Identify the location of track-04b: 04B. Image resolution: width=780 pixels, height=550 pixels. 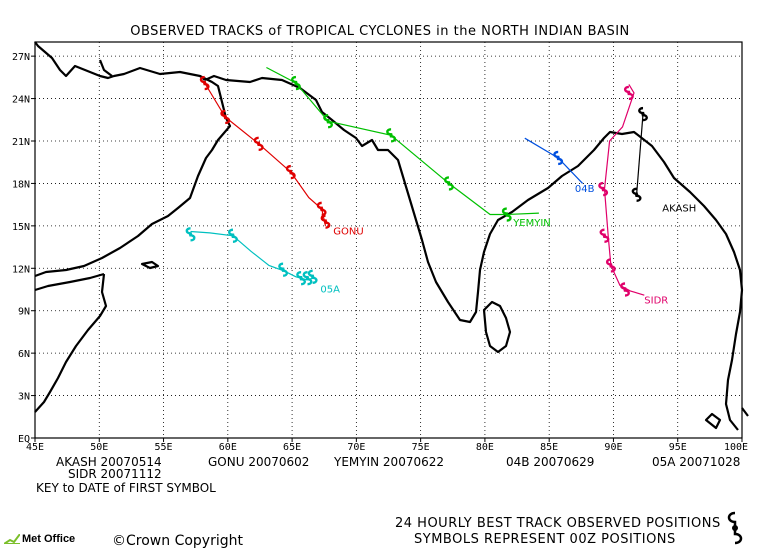
(559, 166).